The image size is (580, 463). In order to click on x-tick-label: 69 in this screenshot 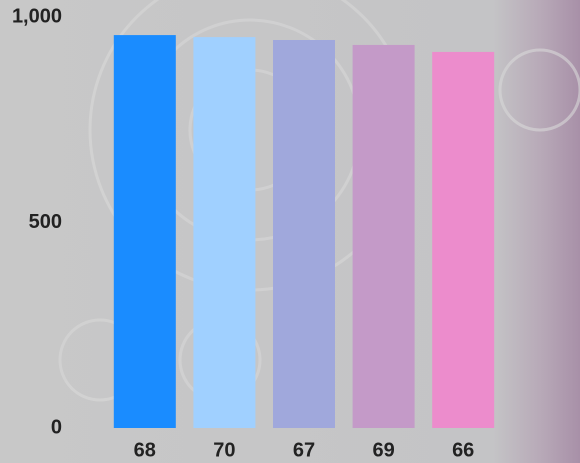, I will do `click(383, 450)`.